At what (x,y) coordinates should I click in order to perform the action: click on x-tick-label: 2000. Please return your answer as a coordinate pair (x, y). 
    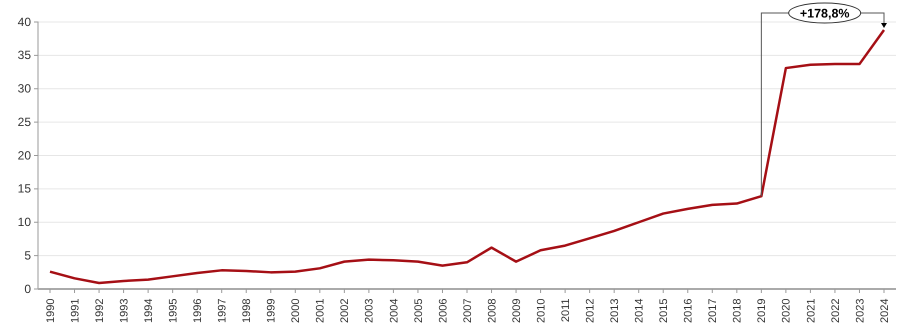
    Looking at the image, I should click on (296, 310).